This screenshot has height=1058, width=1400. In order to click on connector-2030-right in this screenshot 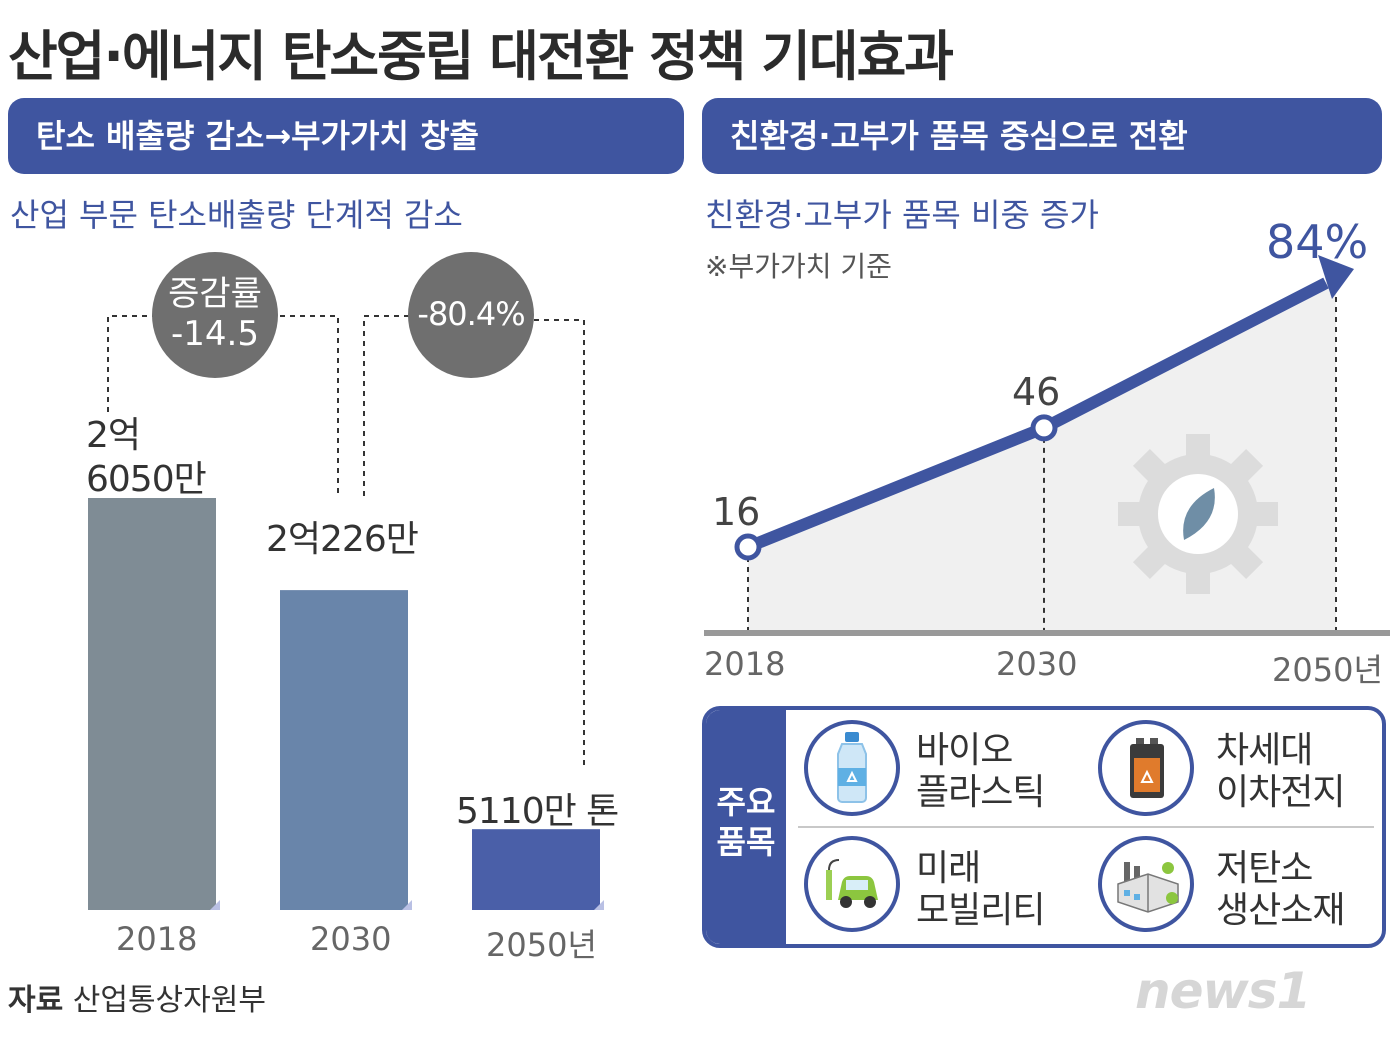, I will do `click(386, 405)`.